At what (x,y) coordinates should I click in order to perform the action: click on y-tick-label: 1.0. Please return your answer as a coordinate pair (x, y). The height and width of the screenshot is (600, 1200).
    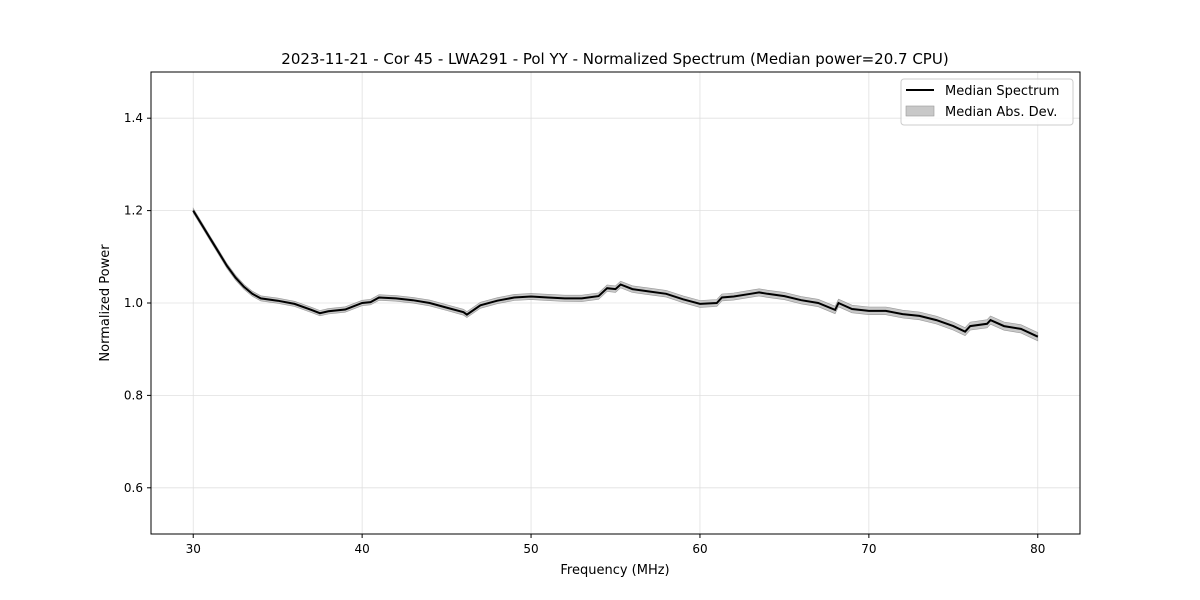
    Looking at the image, I should click on (133, 303).